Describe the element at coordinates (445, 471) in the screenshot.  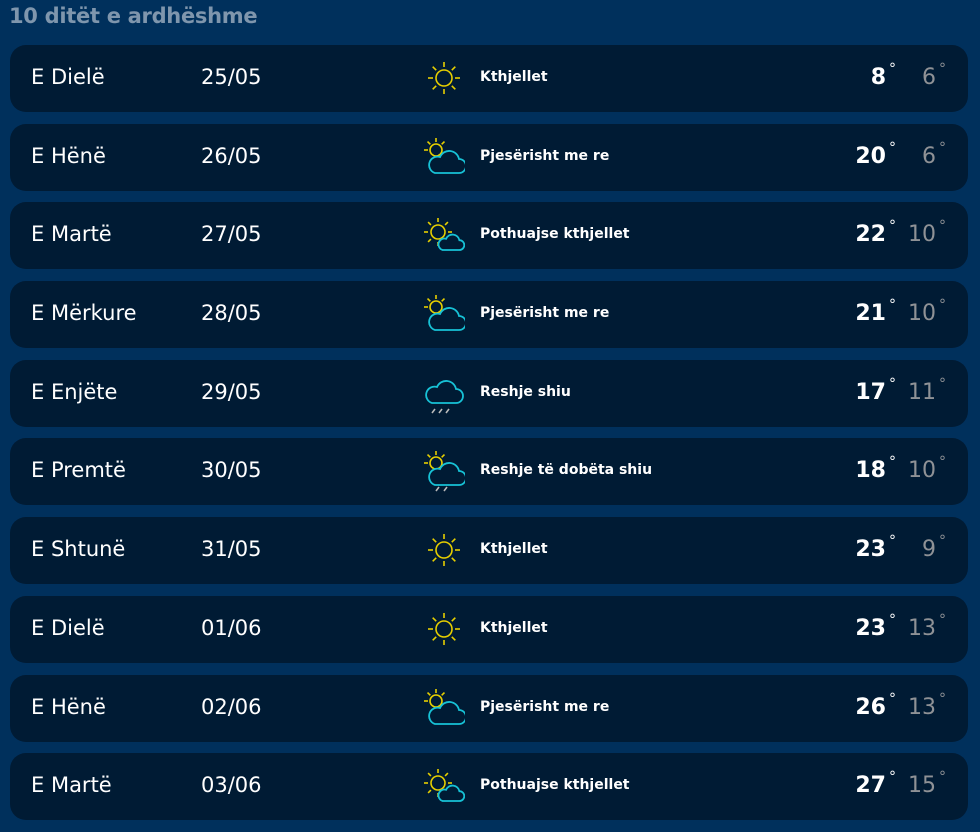
I see `sun-rain-icon` at that location.